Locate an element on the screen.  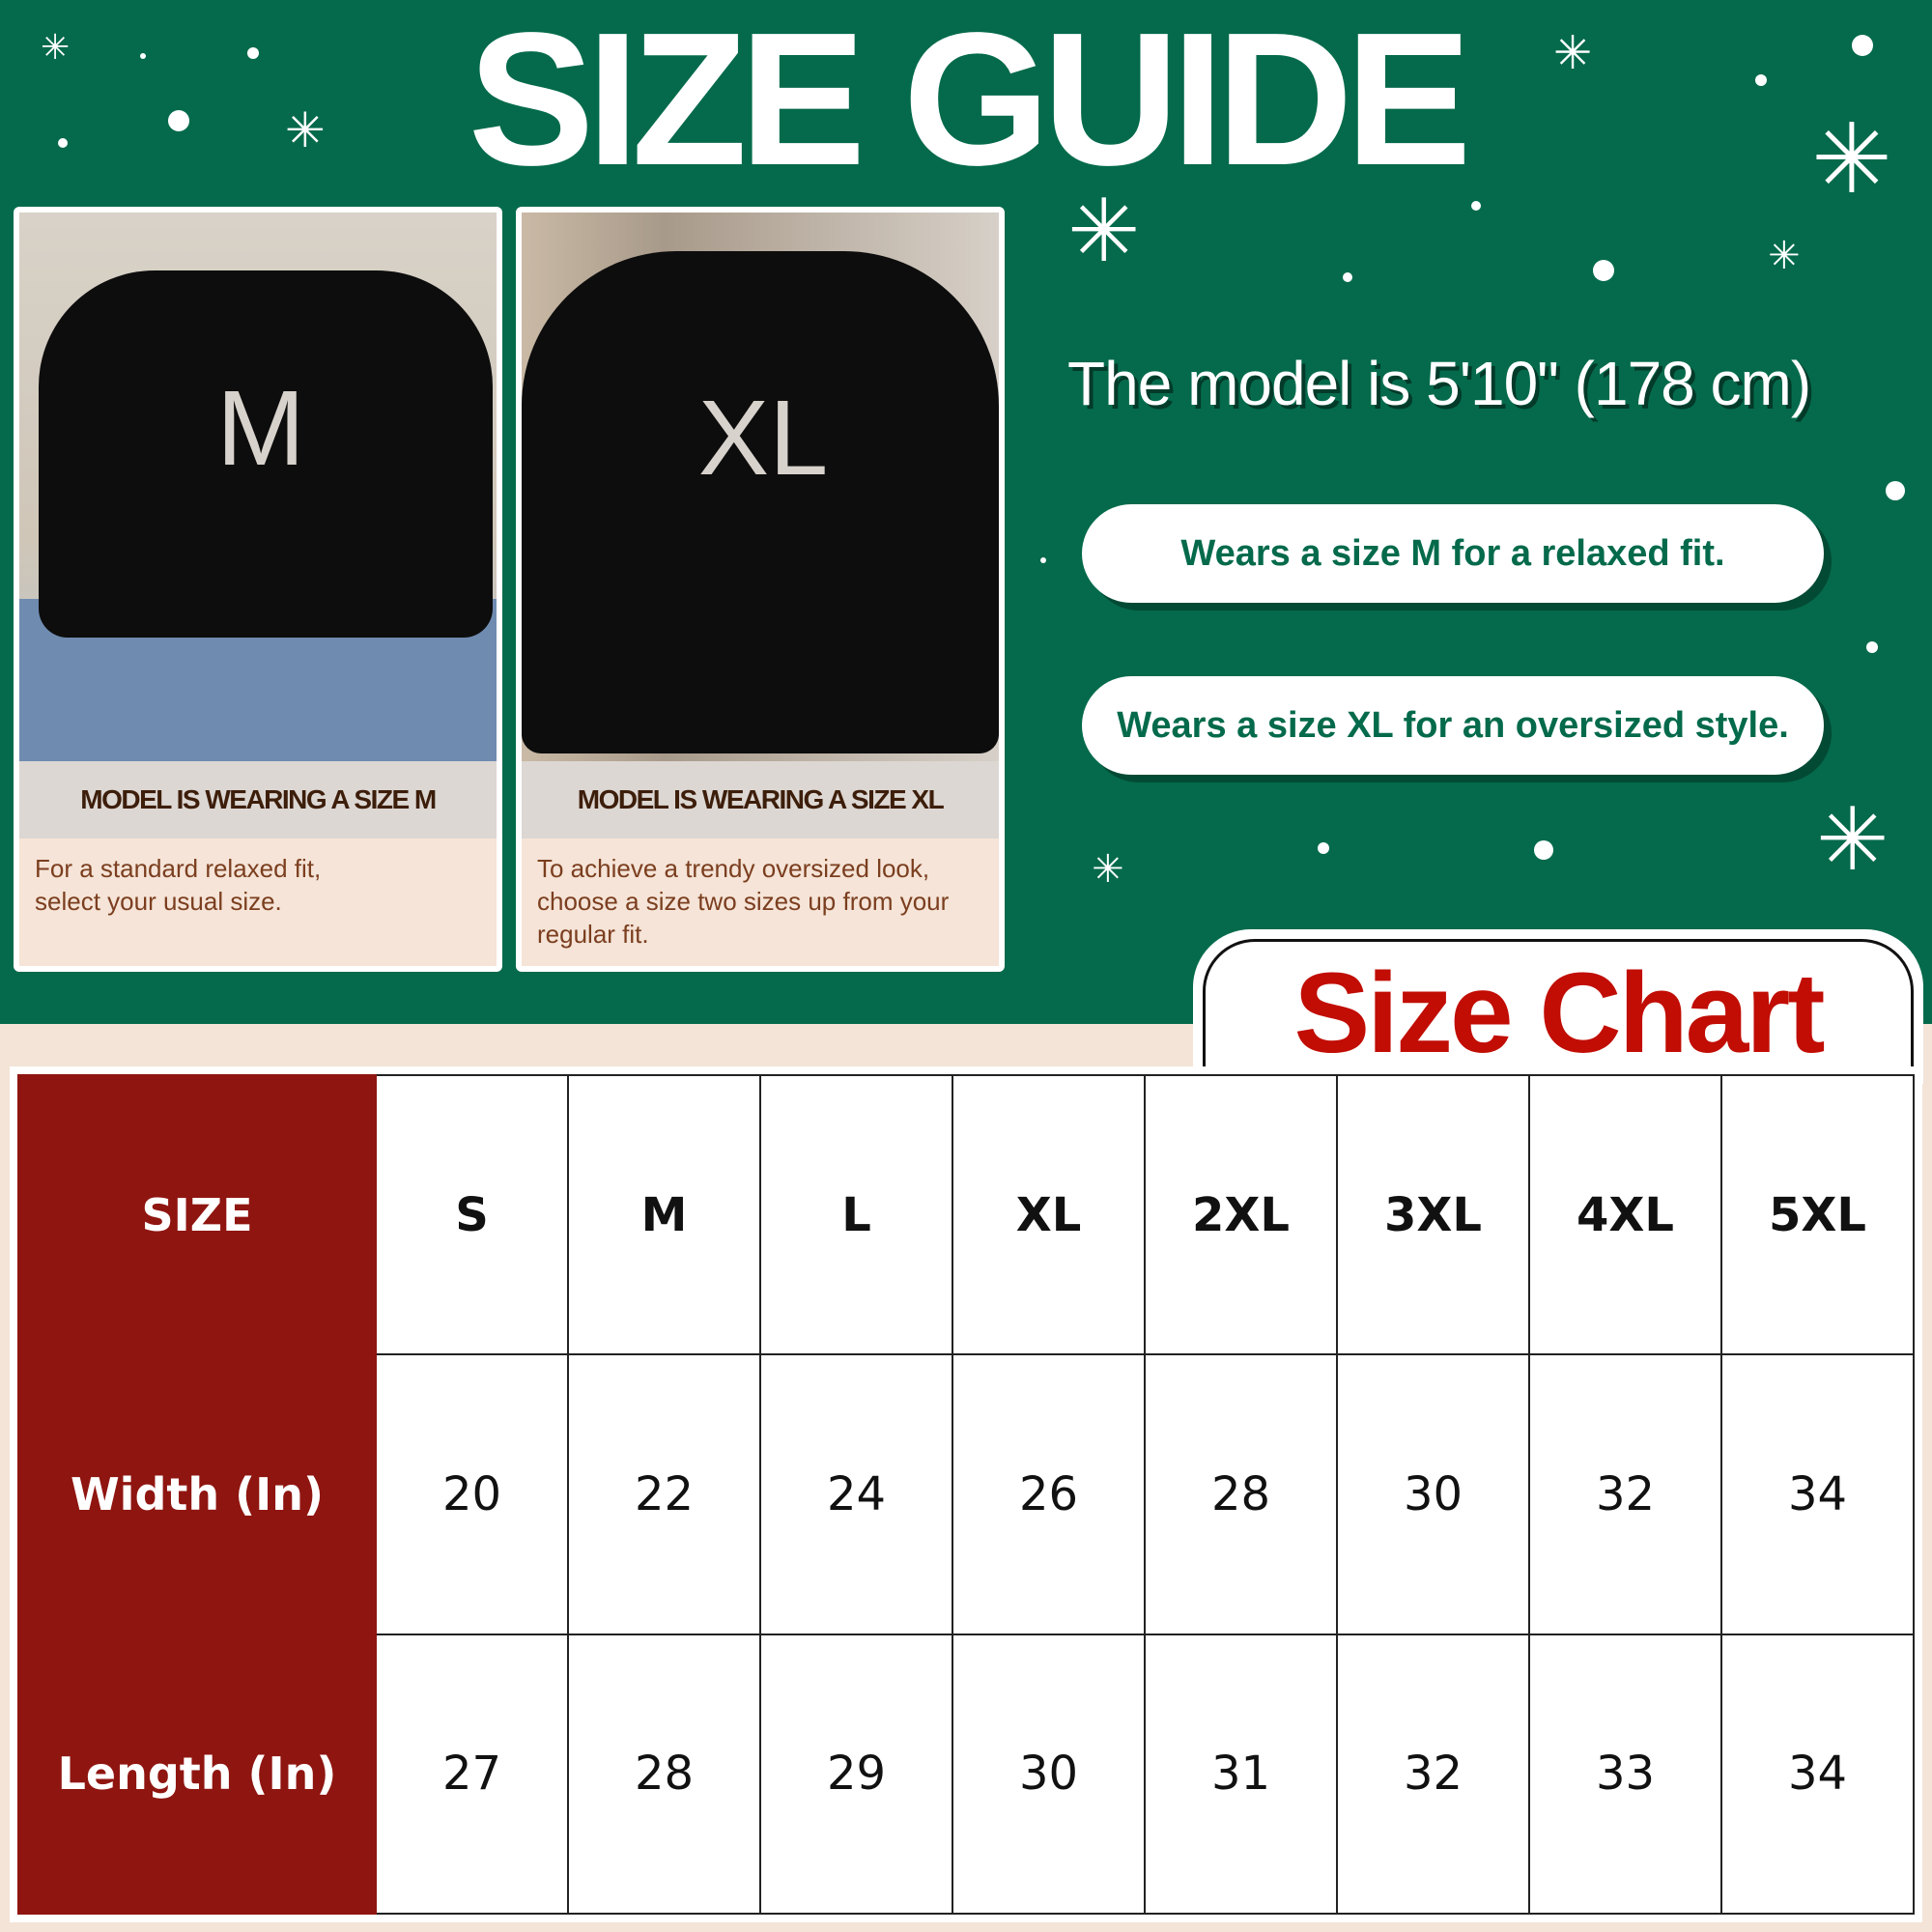
shirt-letter: M is located at coordinates (260, 428).